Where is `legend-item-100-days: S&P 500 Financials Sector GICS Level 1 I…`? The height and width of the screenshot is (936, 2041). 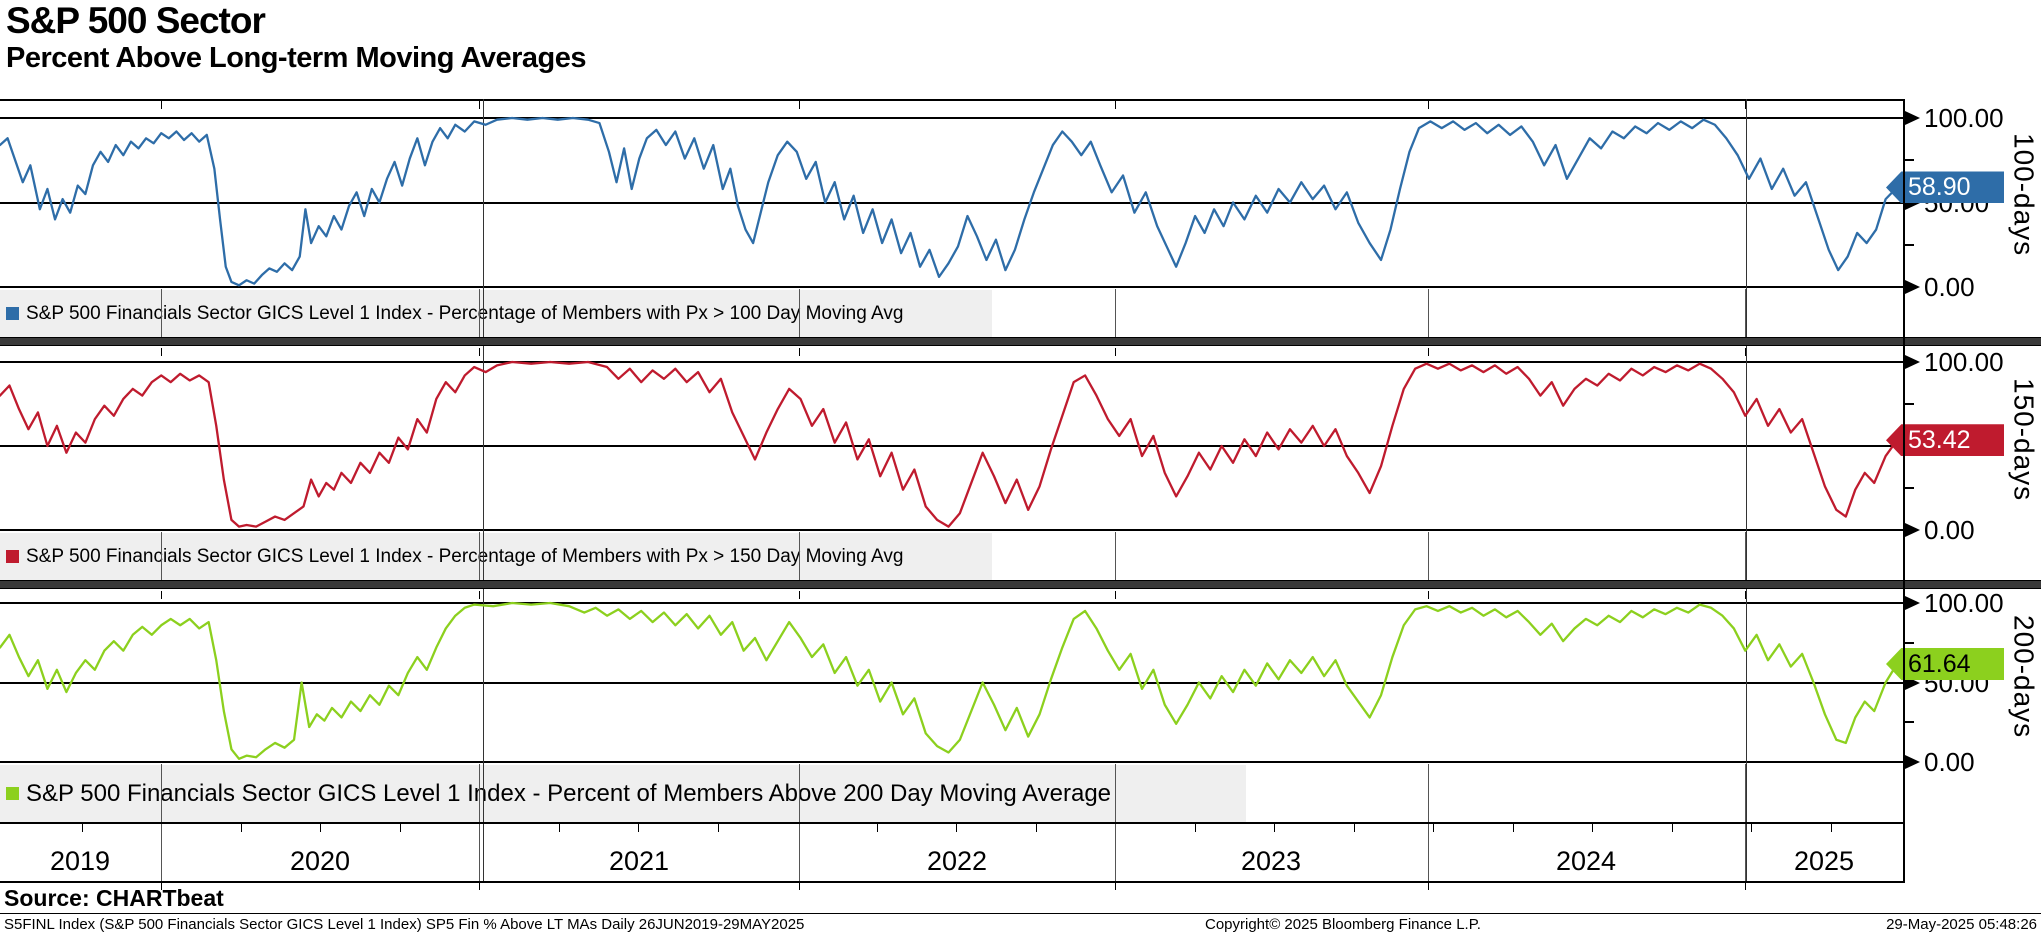
legend-item-100-days: S&P 500 Financials Sector GICS Level 1 I… is located at coordinates (496, 313).